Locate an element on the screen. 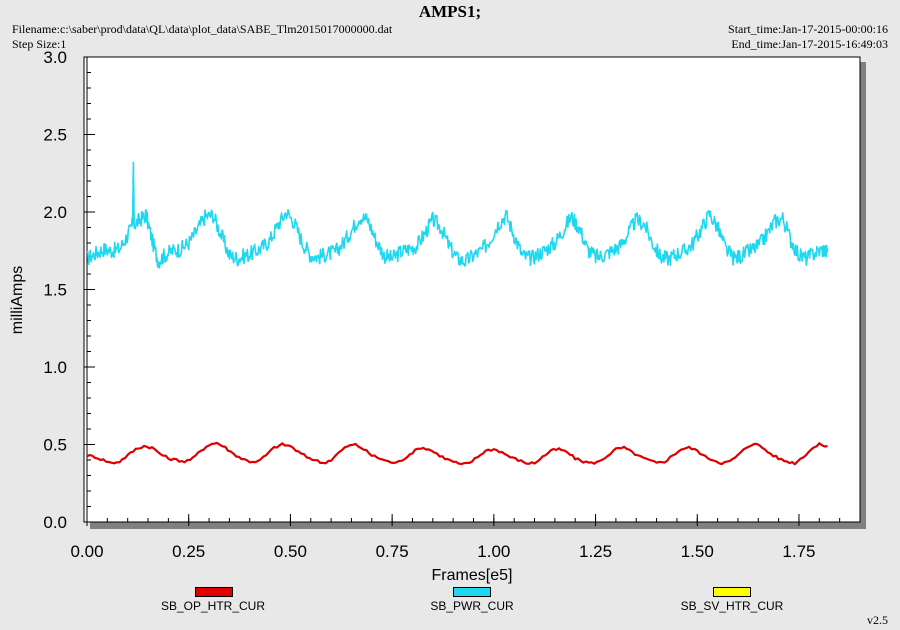 Image resolution: width=900 pixels, height=630 pixels. y-tick-label: 0.5 is located at coordinates (55, 445).